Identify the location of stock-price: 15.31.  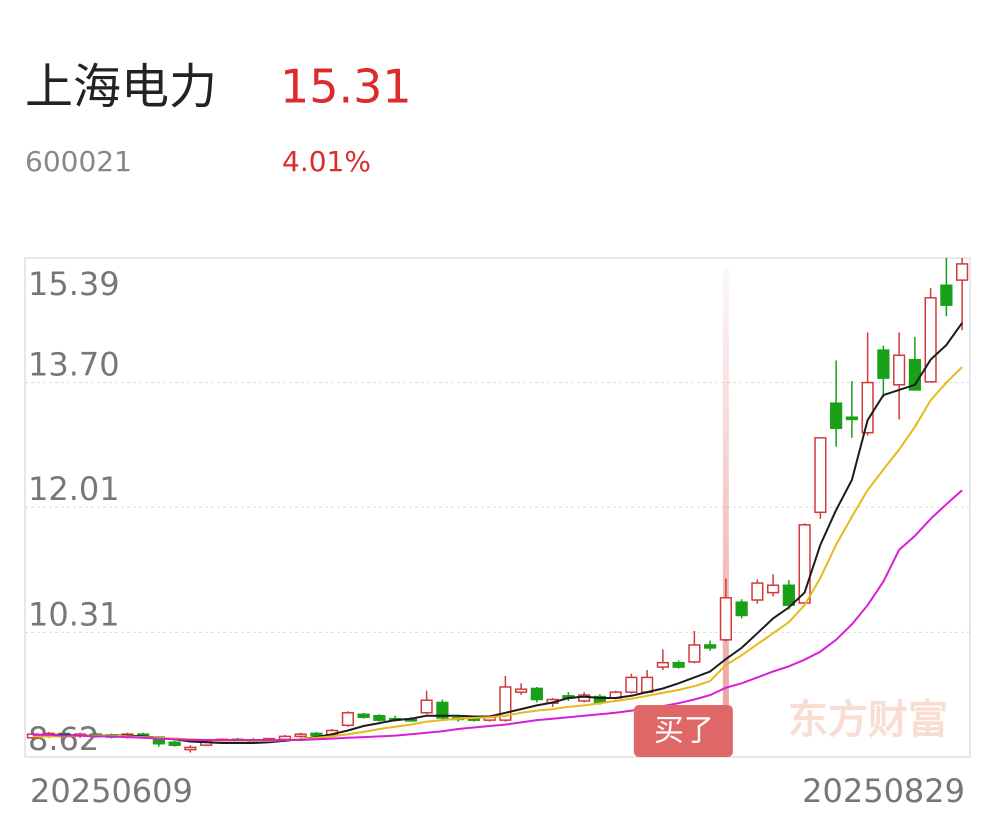
(346, 87).